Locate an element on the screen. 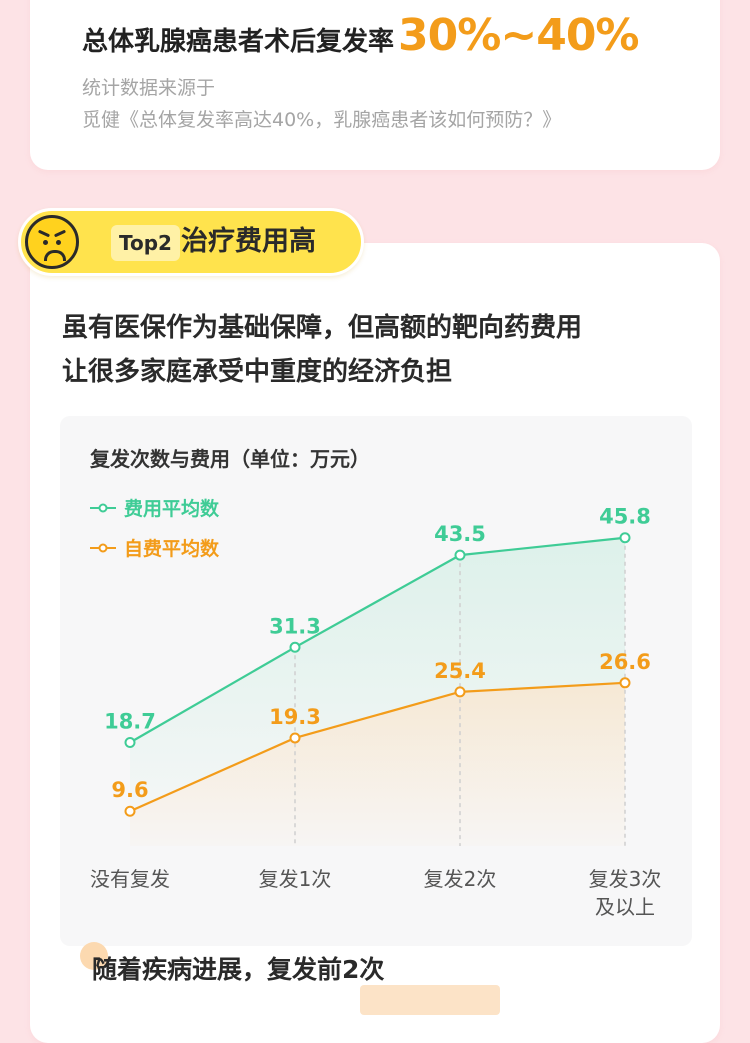 The height and width of the screenshot is (1043, 750). subhead-line-2: 让很多家庭承受中重度的经济负担 is located at coordinates (257, 372).